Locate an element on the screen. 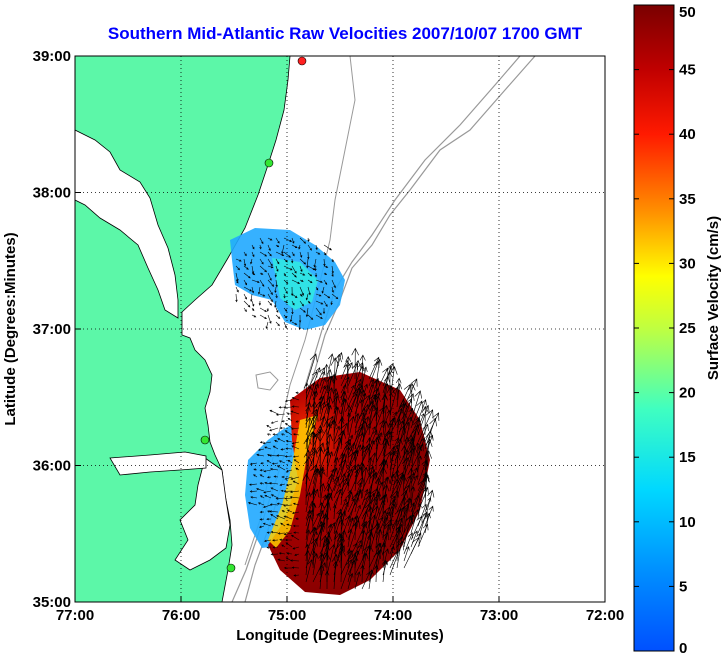 This screenshot has height=659, width=724. x-tick-label: 77:00 is located at coordinates (75, 615).